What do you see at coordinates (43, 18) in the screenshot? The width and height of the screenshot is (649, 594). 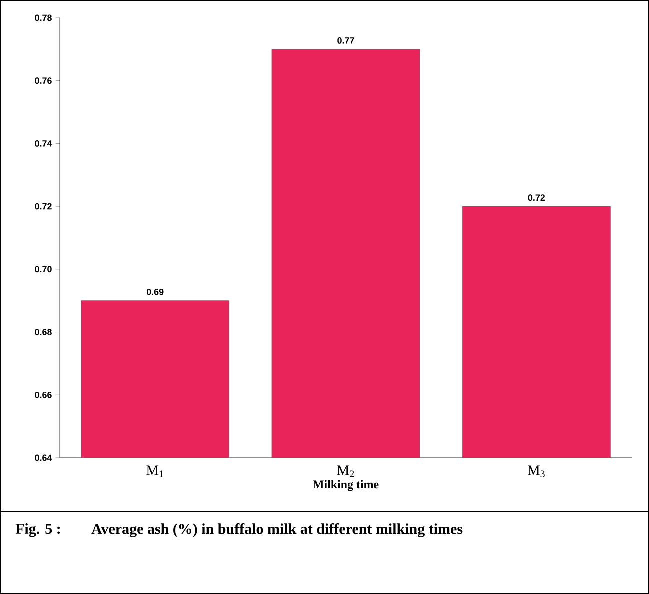 I see `y-tick-label: 0.78` at bounding box center [43, 18].